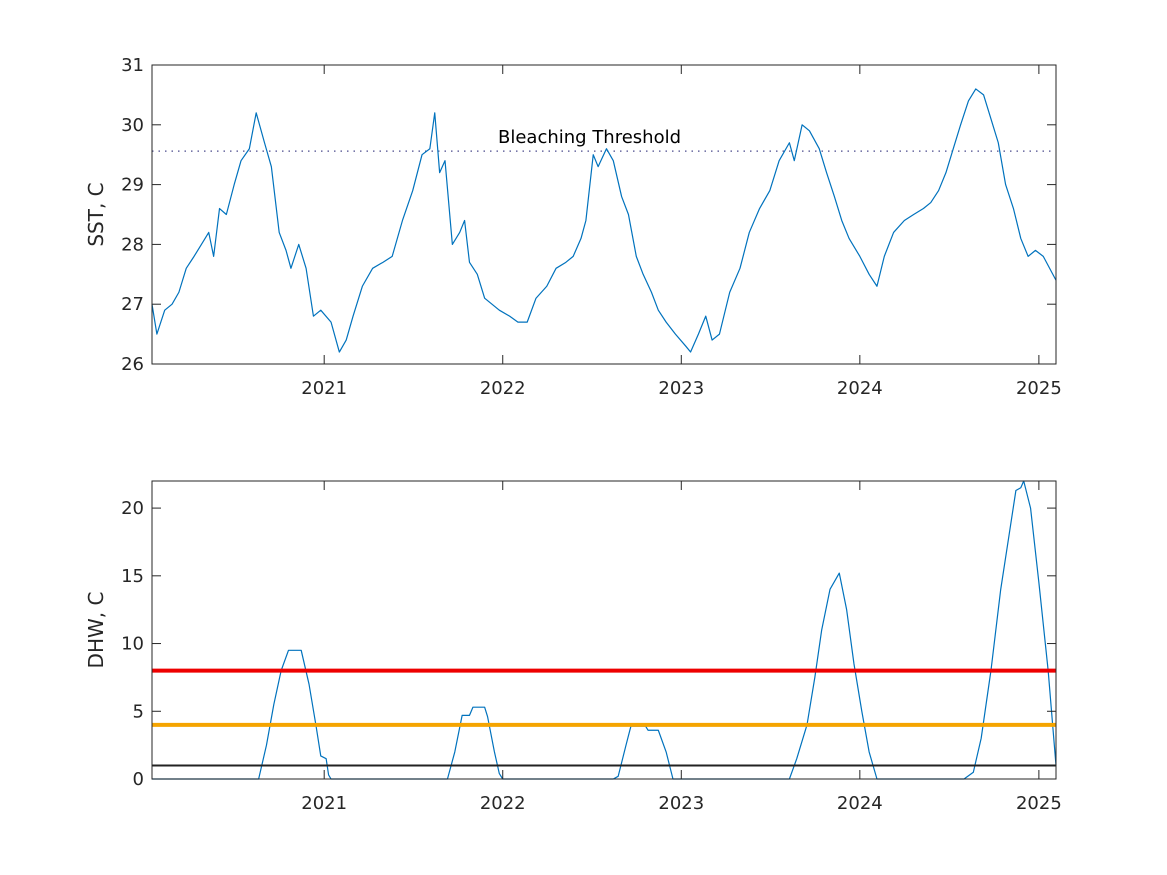 Image resolution: width=1167 pixels, height=875 pixels. What do you see at coordinates (1039, 803) in the screenshot?
I see `dhw-x-tick-label: 2025` at bounding box center [1039, 803].